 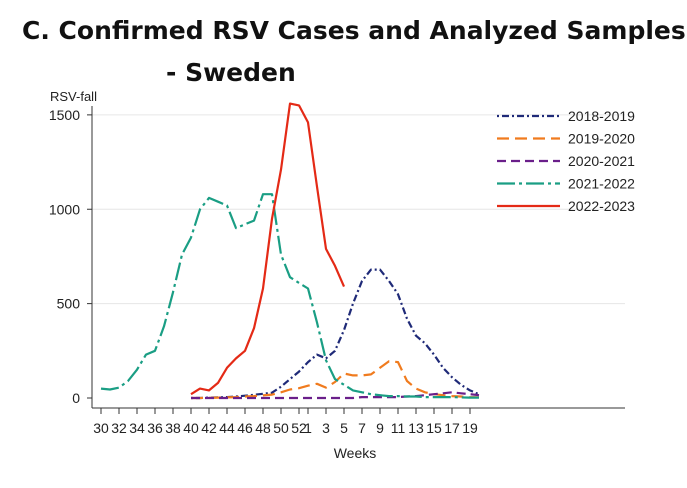 I want to click on legend-label-2018-2019: 2018-2019, so click(x=601, y=116).